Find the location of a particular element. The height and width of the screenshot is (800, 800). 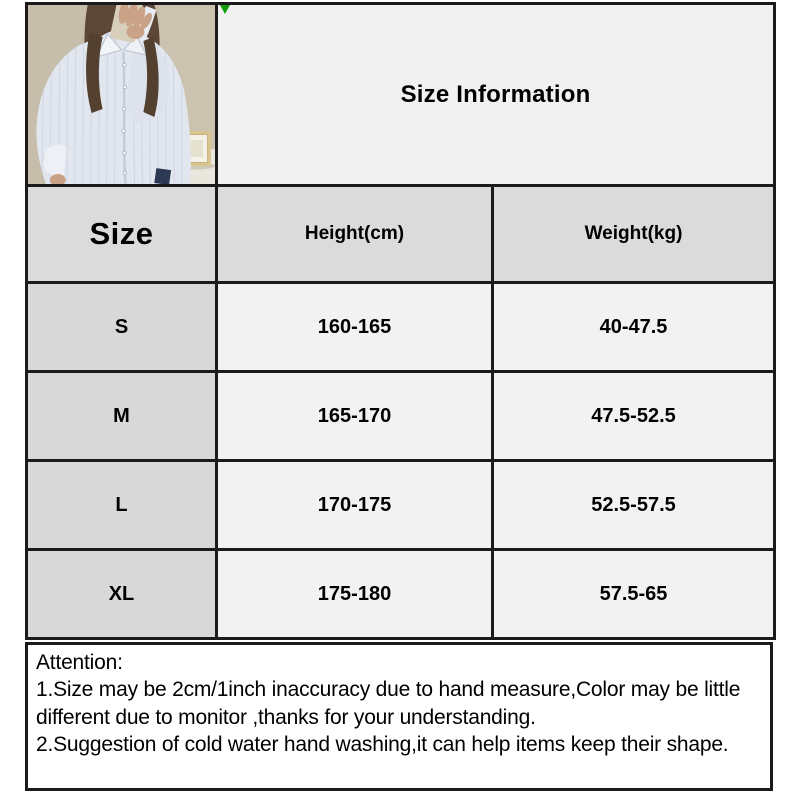

height-value: 170-175 is located at coordinates (354, 505).